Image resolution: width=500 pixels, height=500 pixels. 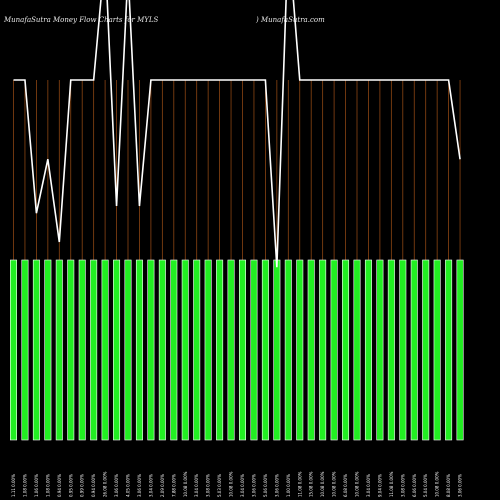 What do you see at coordinates (219, 485) in the screenshot?
I see `tick-label: 5.03 0.00%` at bounding box center [219, 485].